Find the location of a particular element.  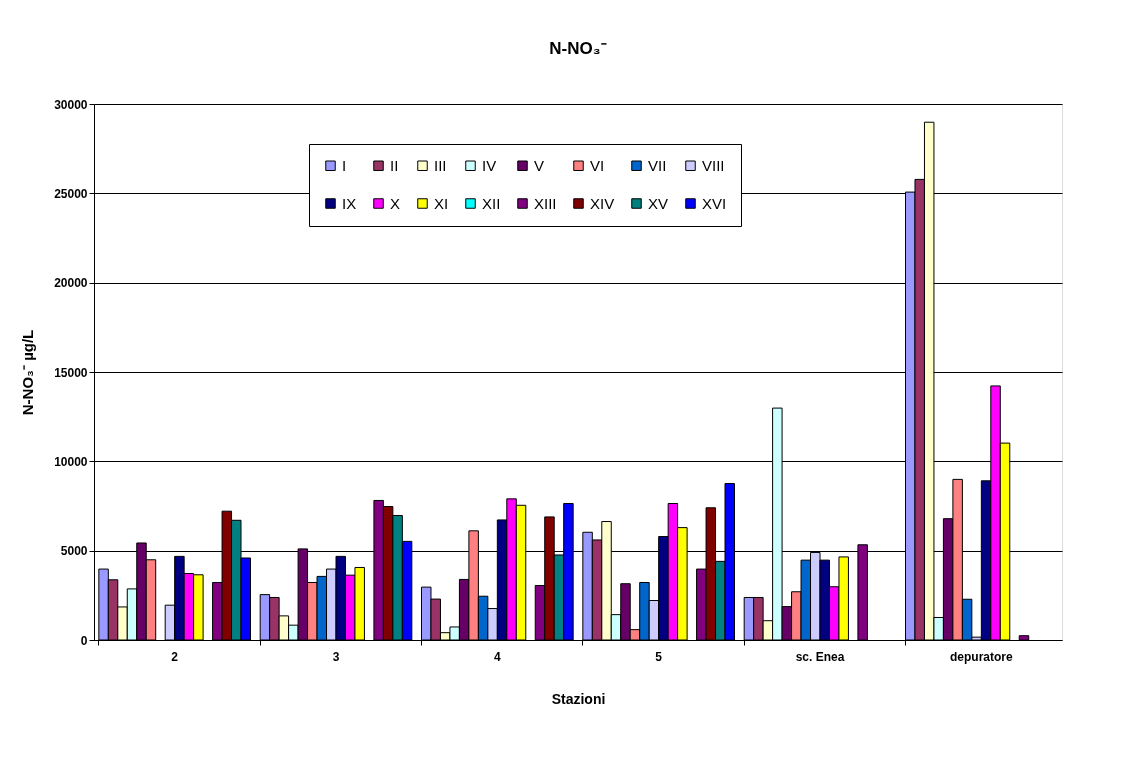

y-axis-title: N-NO₃⁻ µg/L is located at coordinates (28, 372).